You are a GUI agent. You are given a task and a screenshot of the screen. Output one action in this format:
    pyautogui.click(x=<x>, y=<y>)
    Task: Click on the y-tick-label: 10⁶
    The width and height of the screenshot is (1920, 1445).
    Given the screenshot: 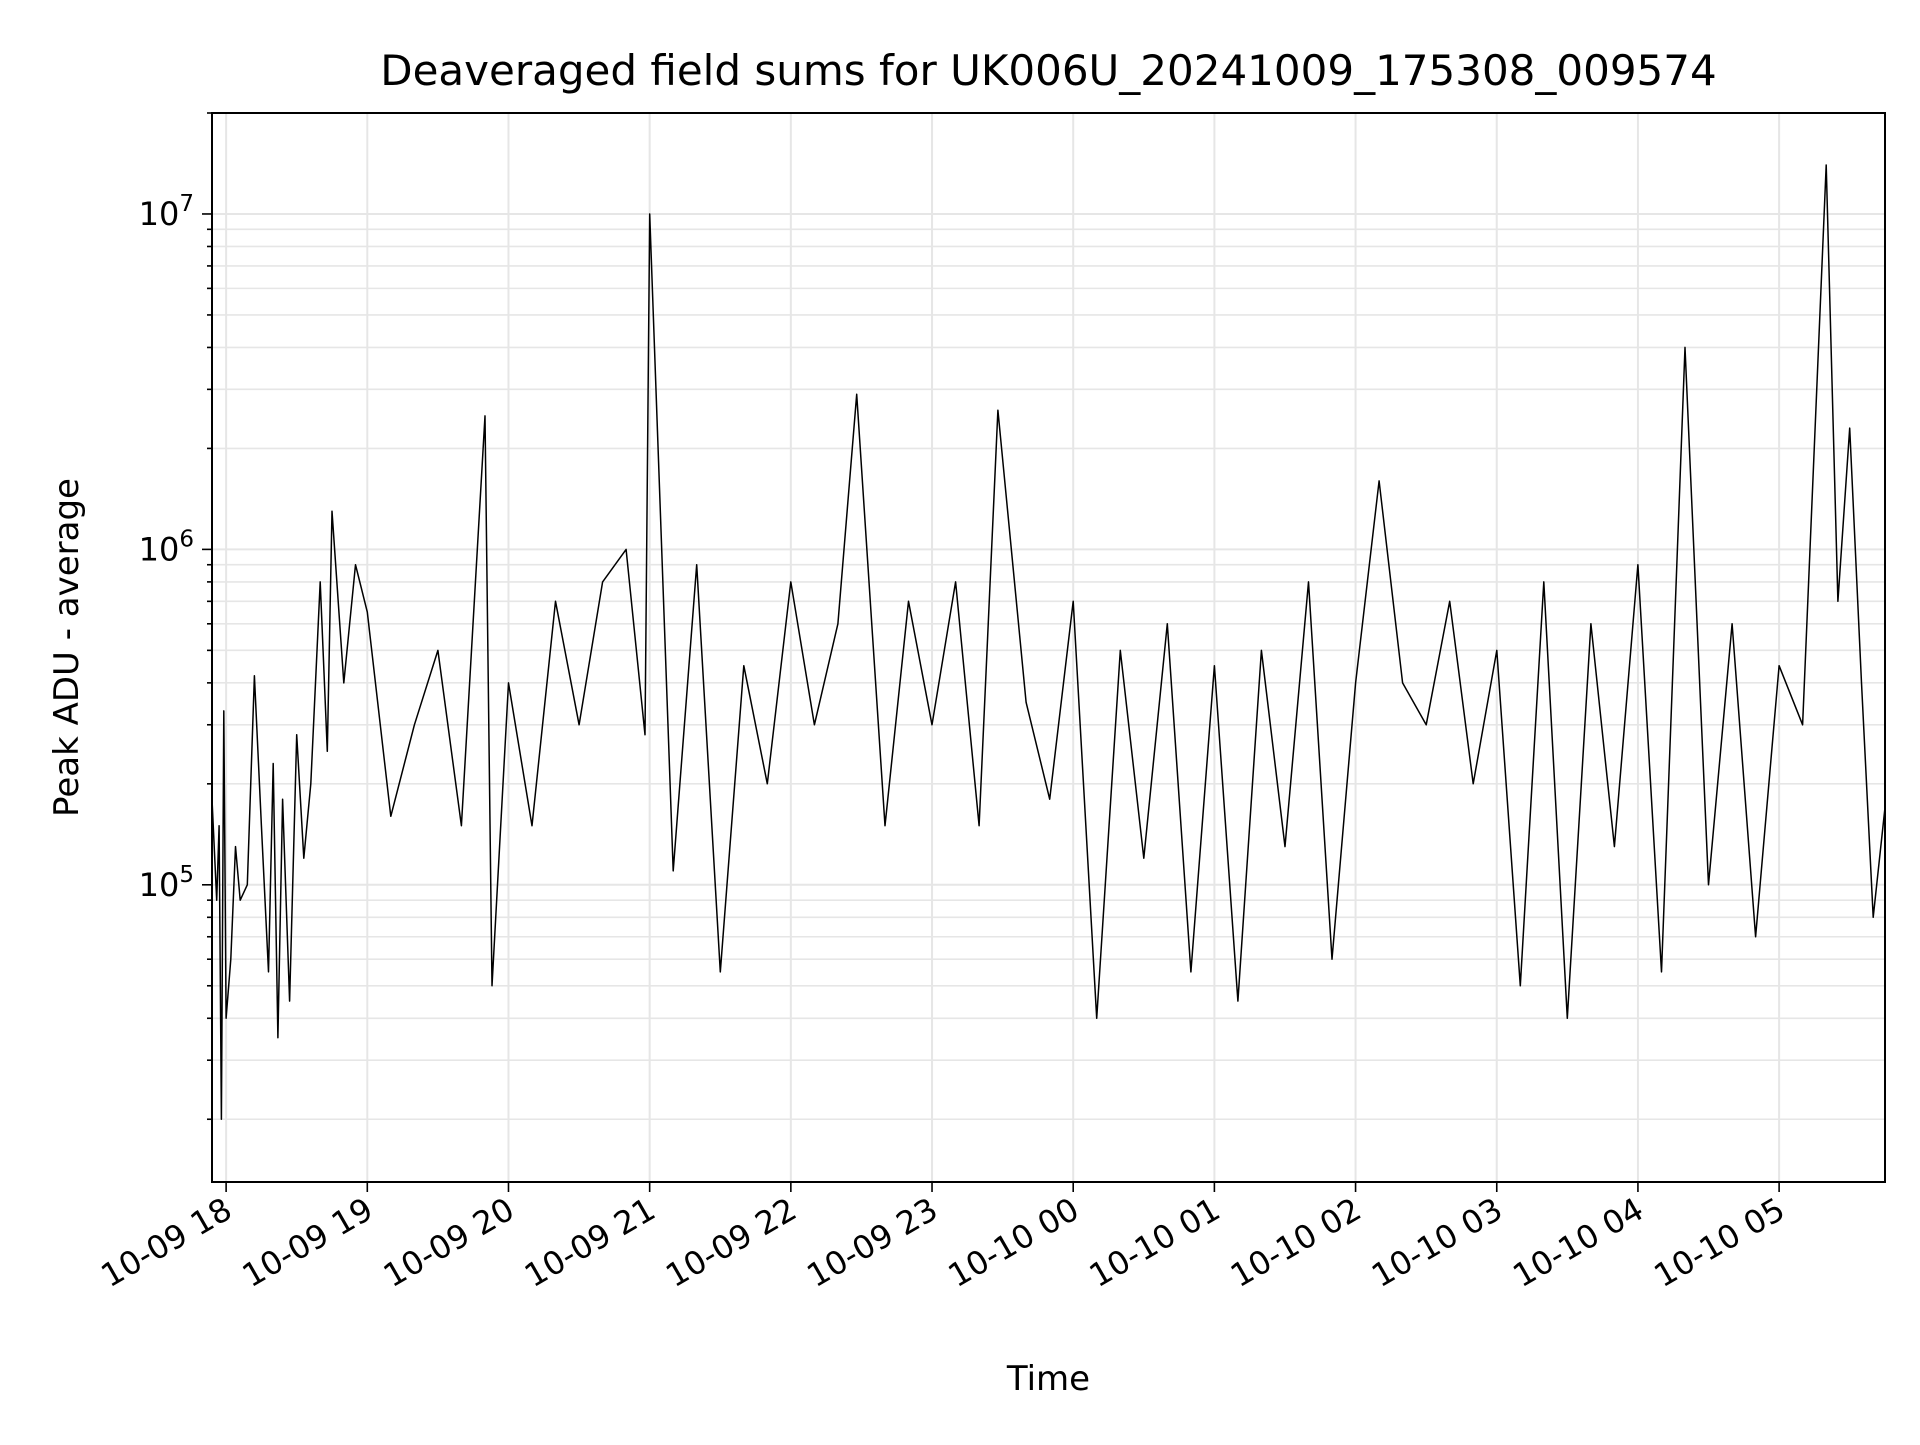 What is the action you would take?
    pyautogui.click(x=166, y=547)
    